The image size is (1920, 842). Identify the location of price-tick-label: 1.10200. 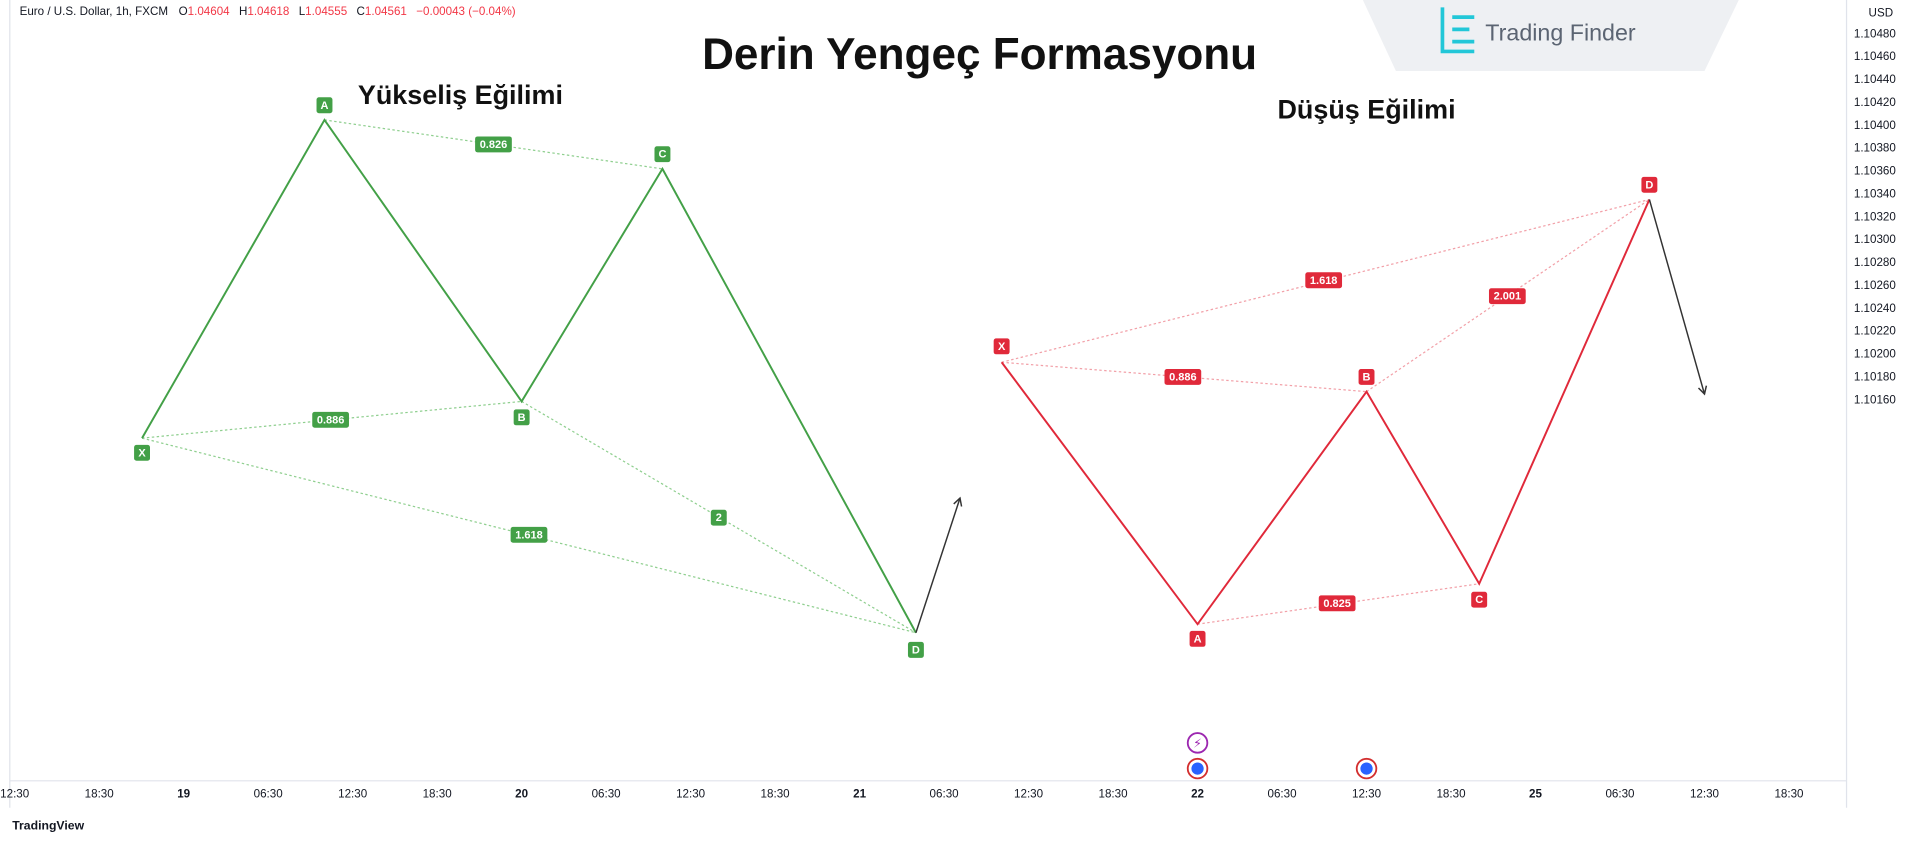
(1875, 354).